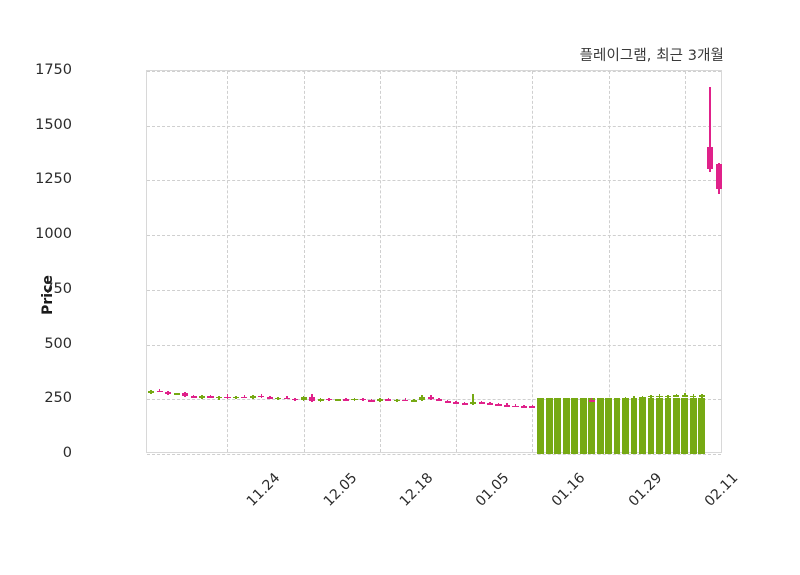  I want to click on x-tick-12.18: 12.18, so click(416, 490).